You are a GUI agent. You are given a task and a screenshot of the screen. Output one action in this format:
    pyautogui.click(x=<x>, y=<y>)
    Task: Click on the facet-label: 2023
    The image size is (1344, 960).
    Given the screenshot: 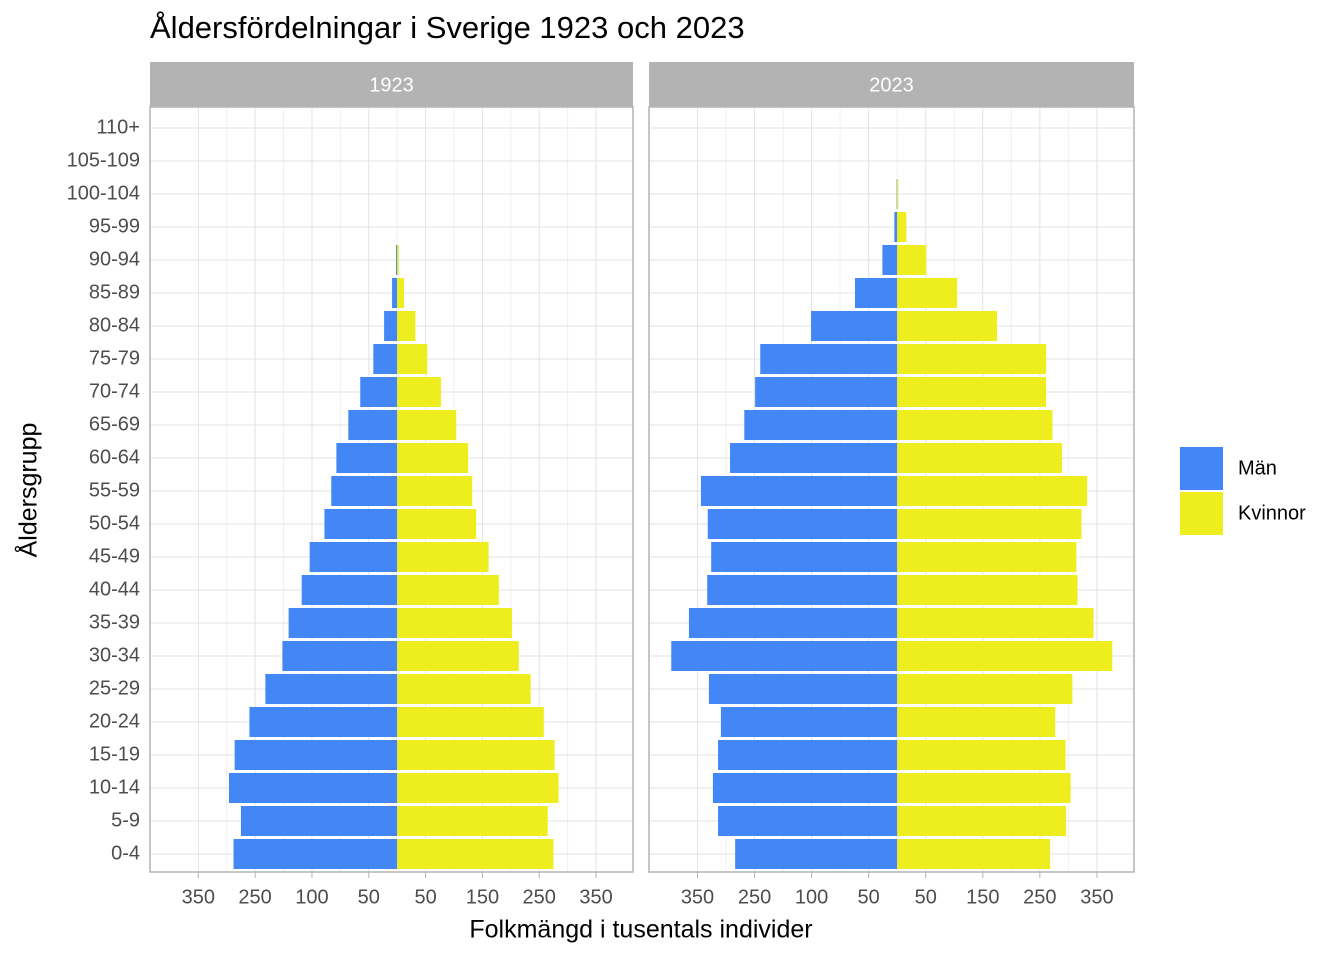 What is the action you would take?
    pyautogui.click(x=891, y=85)
    